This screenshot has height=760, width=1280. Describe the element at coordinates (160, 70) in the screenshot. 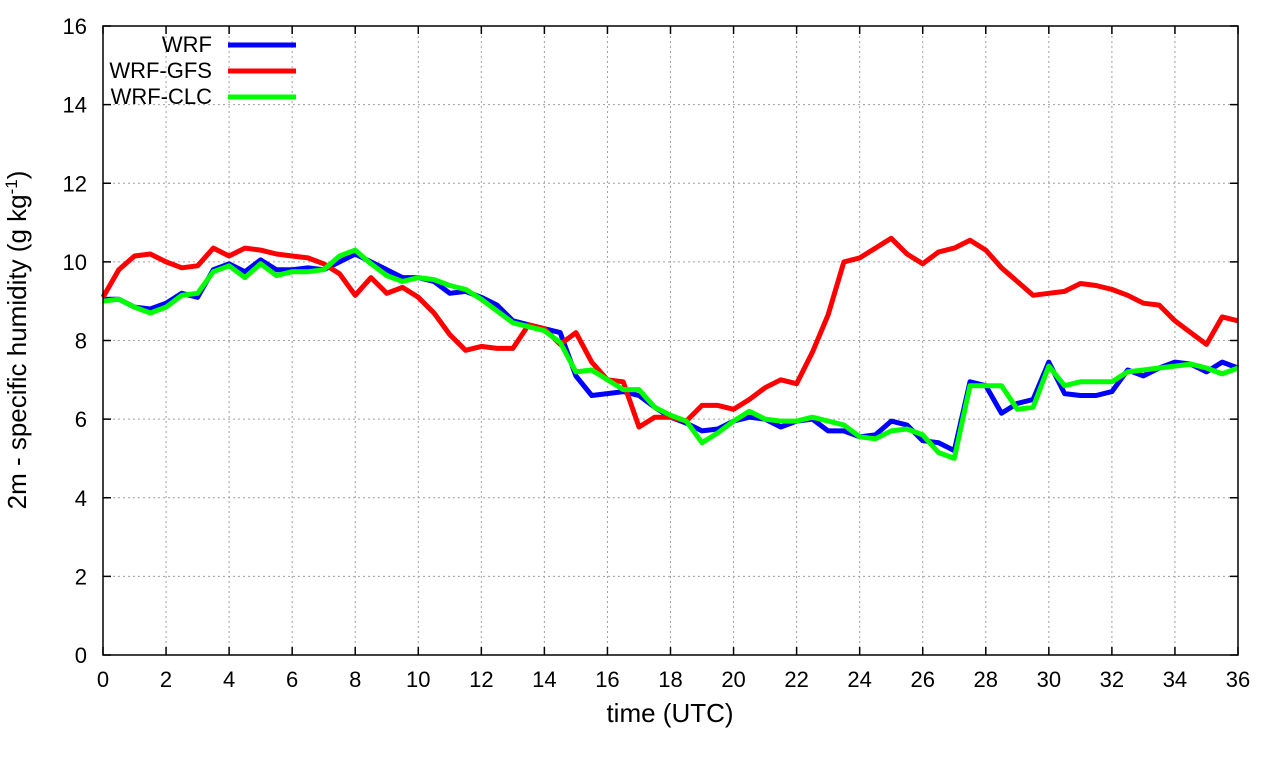

I see `legend-label-wrf-gfs: WRF-GFS` at that location.